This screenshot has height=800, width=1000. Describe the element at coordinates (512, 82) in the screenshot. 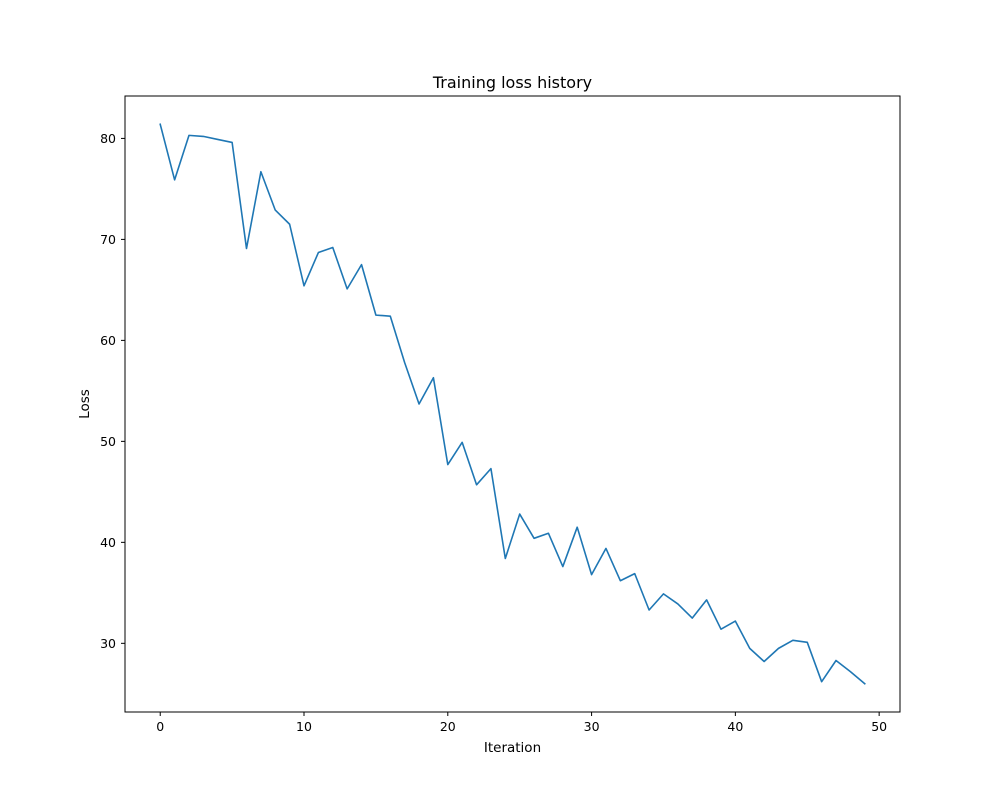

I see `chart-title: Training loss history` at that location.